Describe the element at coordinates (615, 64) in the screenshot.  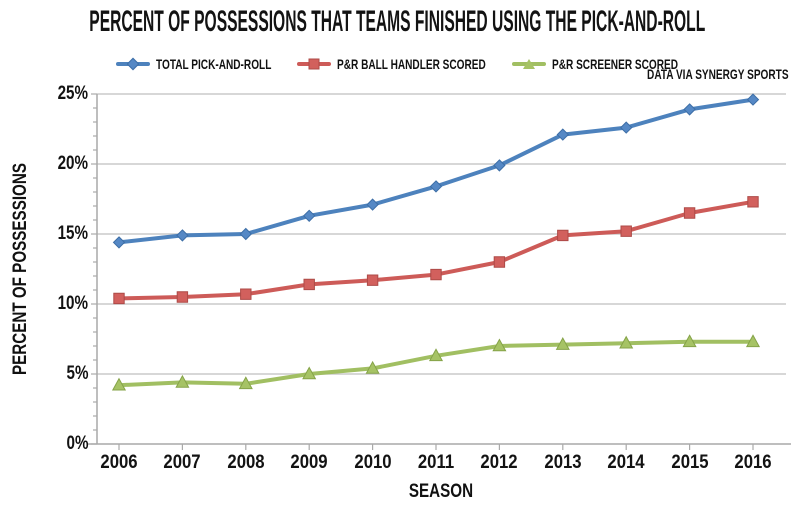
I see `legend-label: P&R SCREENER SCORED` at that location.